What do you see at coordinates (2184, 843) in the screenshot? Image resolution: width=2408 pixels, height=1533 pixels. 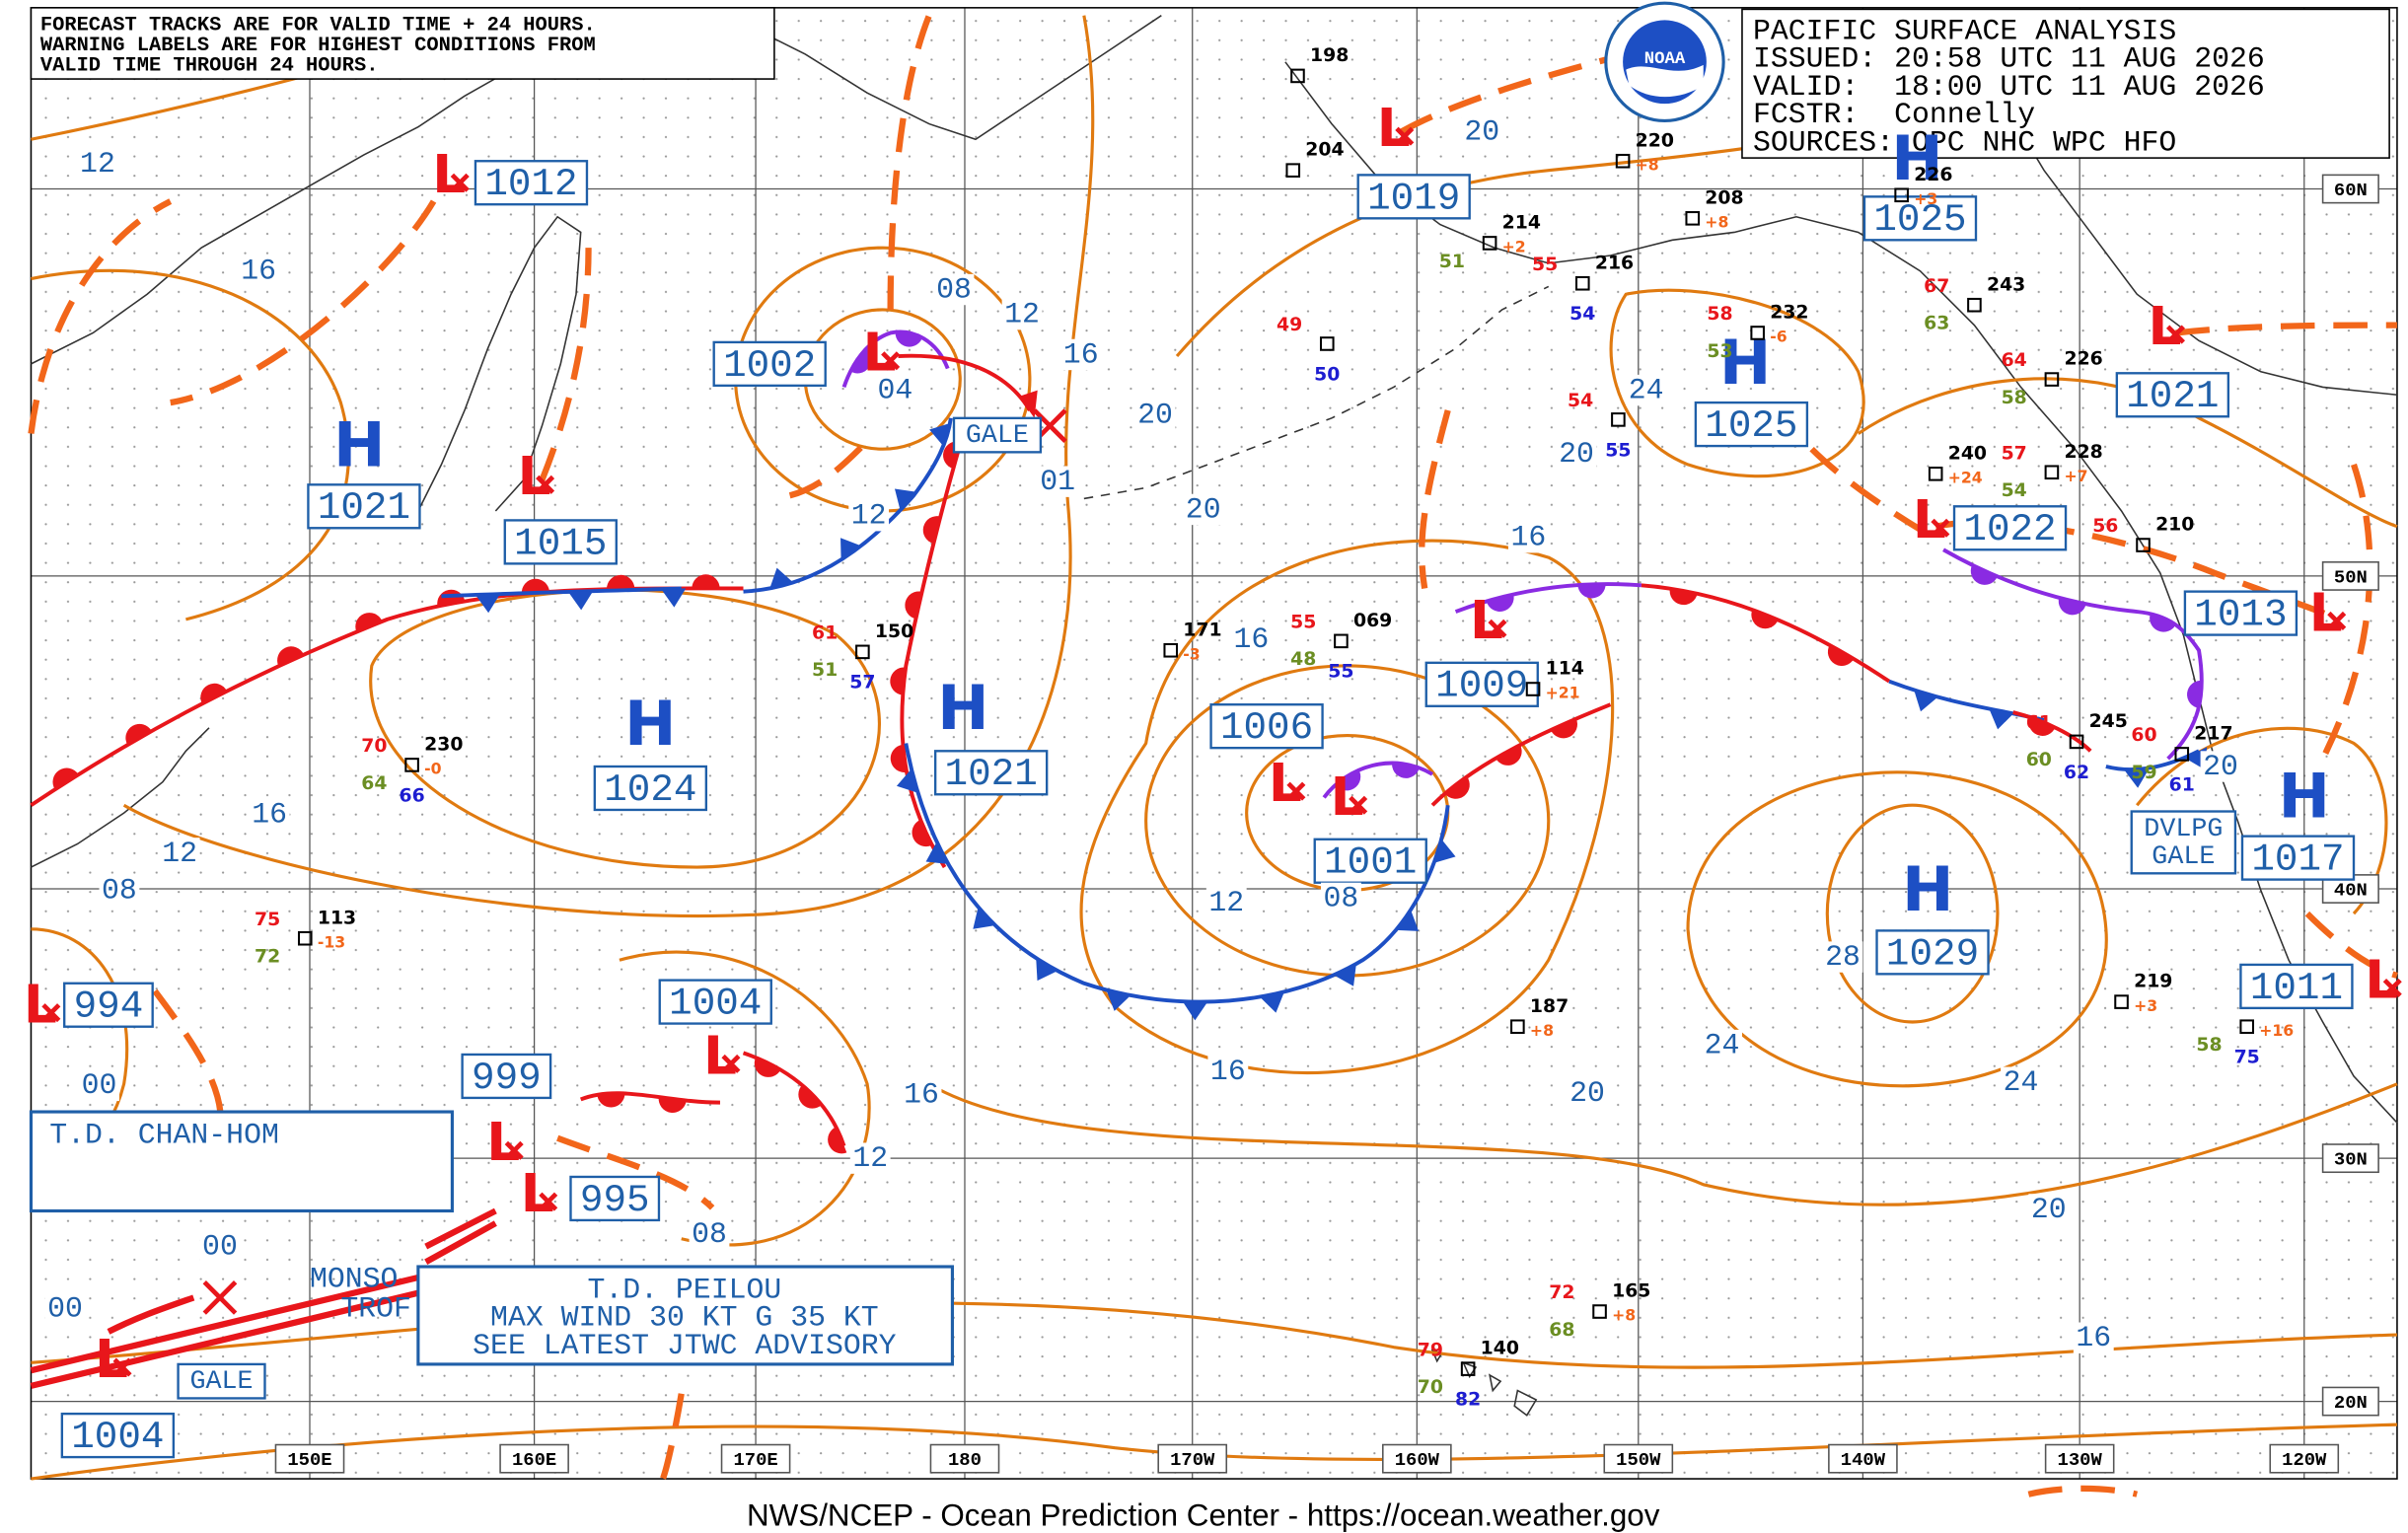 I see `warning-label-box` at bounding box center [2184, 843].